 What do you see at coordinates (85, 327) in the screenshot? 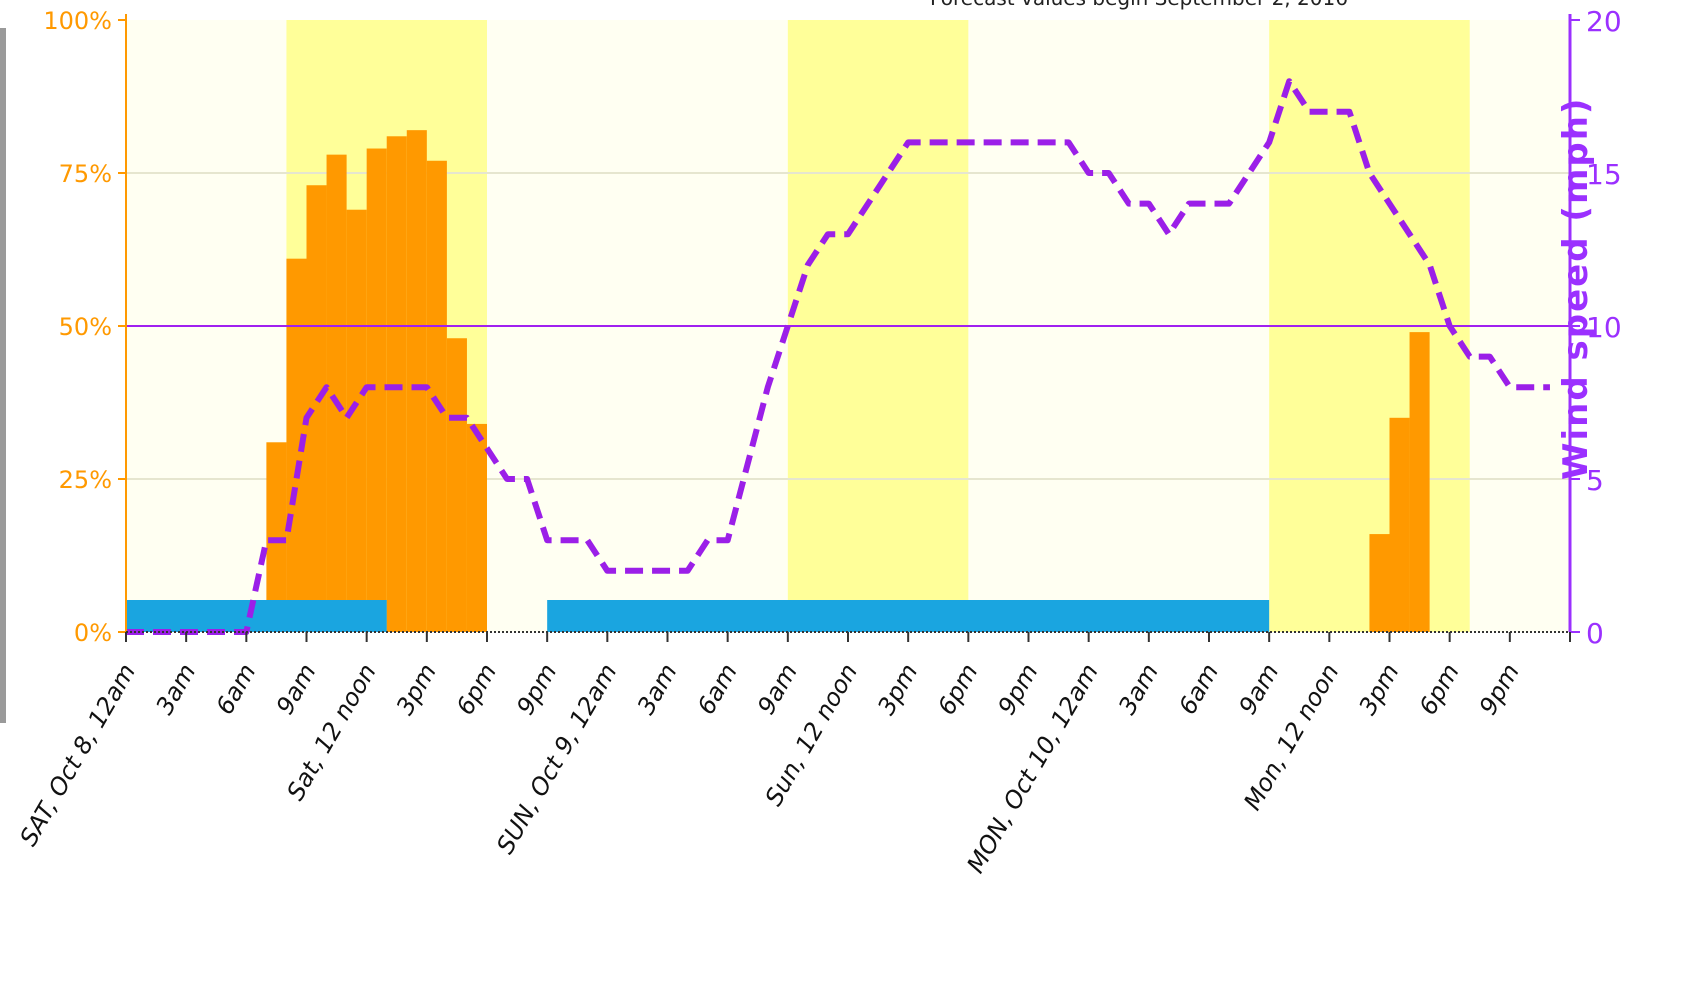
I see `y-left-tick-label: 50%` at bounding box center [85, 327].